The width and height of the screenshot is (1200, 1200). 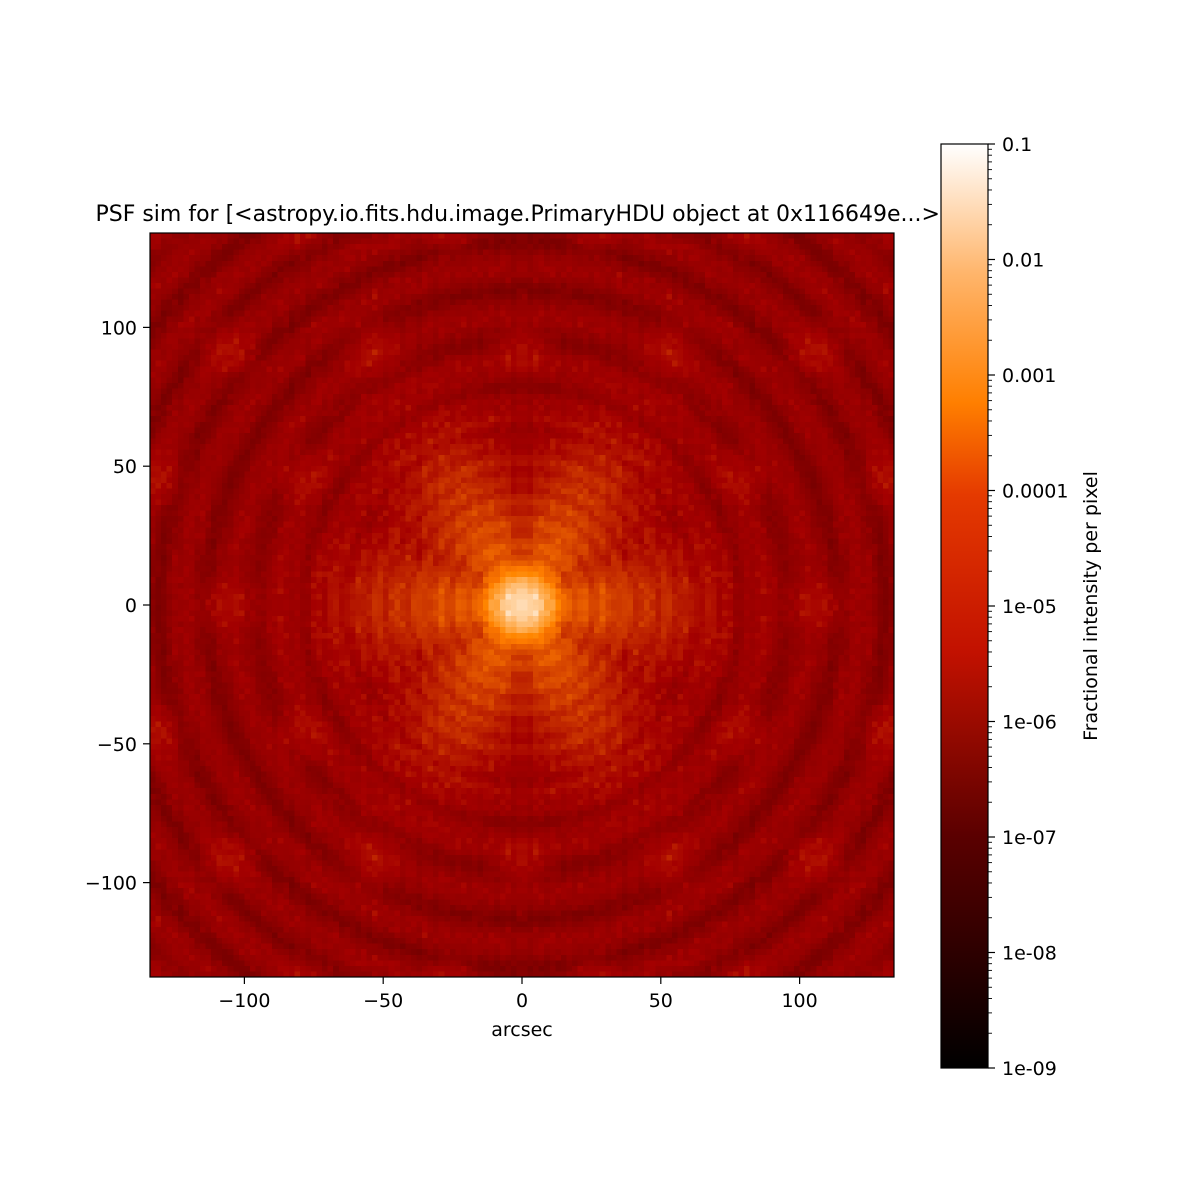 I want to click on colorbar-gradient, so click(x=964, y=606).